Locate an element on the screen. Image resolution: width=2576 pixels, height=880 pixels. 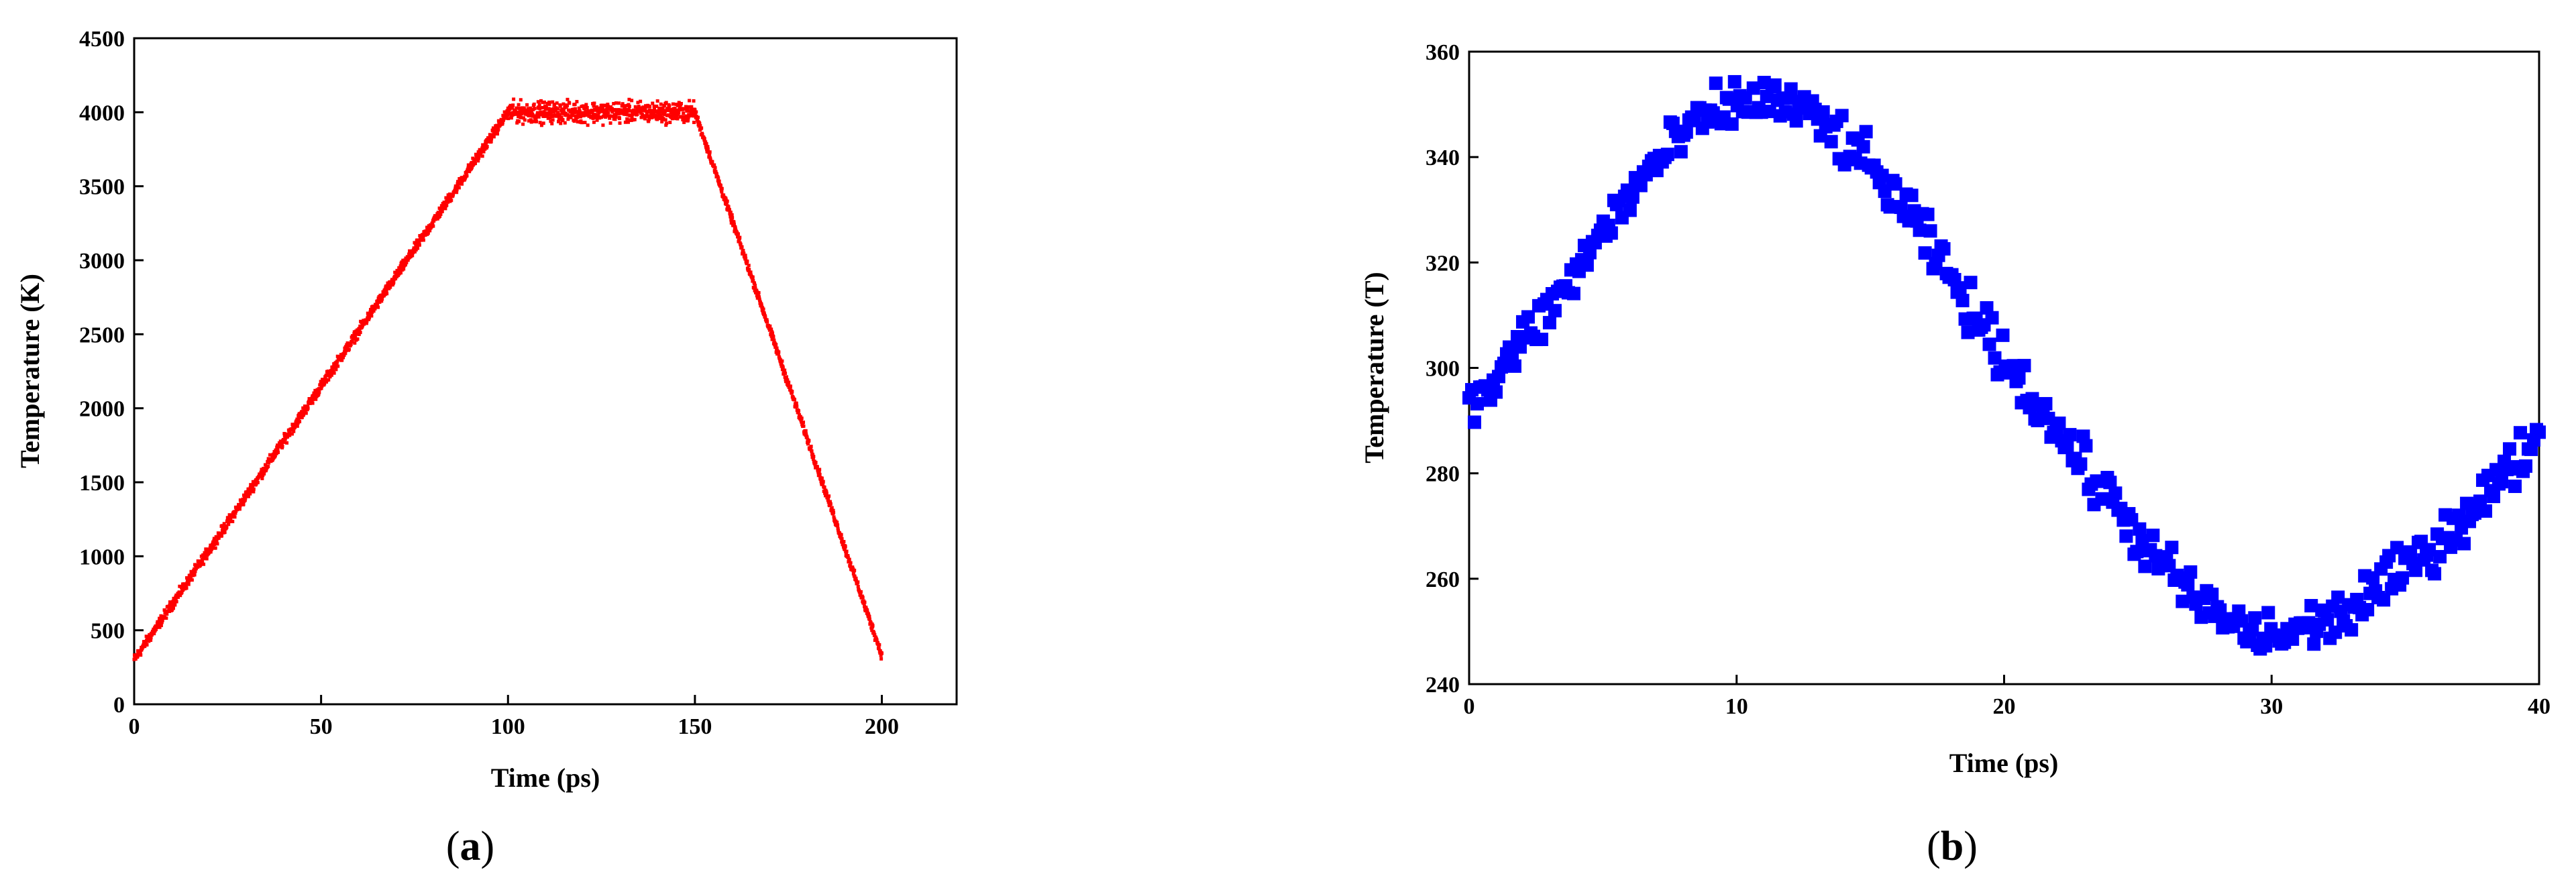
a-y-tick-label: 2000 is located at coordinates (102, 409).